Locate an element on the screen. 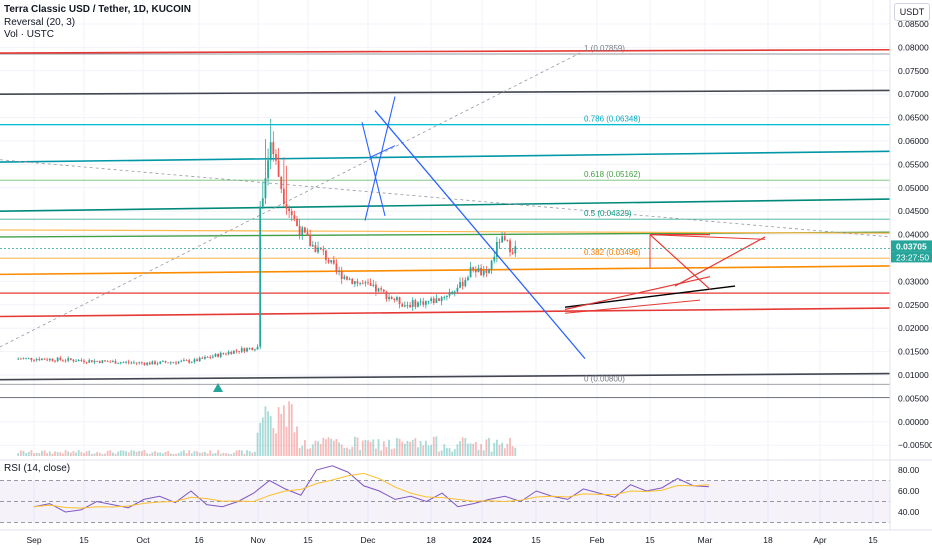 The image size is (932, 550). price-tick-label: 0.03000 is located at coordinates (913, 281).